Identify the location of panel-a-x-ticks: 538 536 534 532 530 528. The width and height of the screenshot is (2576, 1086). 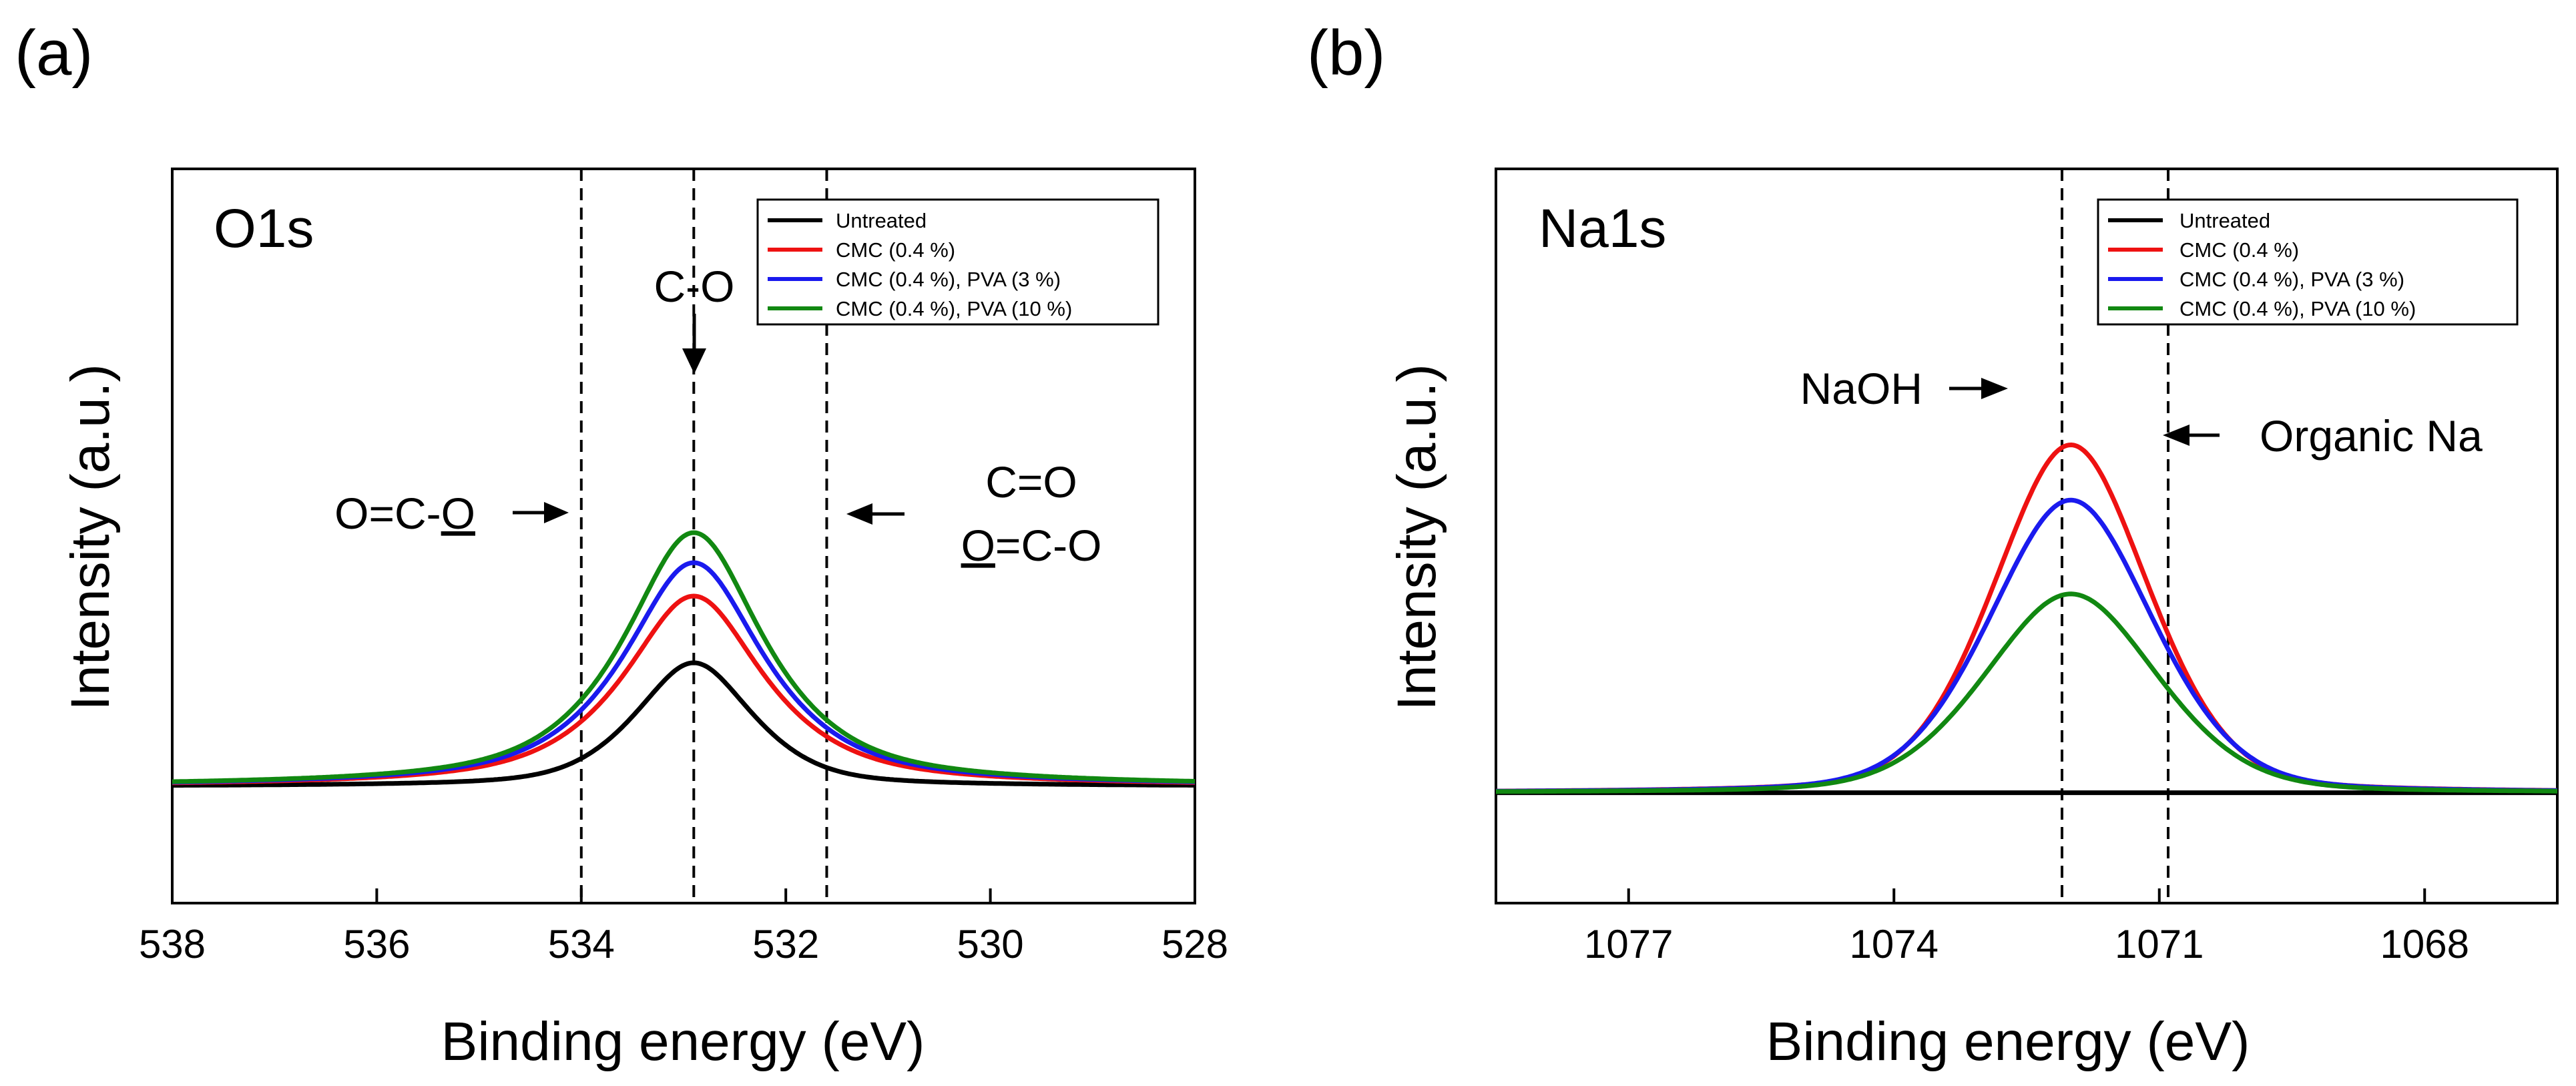
(683, 927).